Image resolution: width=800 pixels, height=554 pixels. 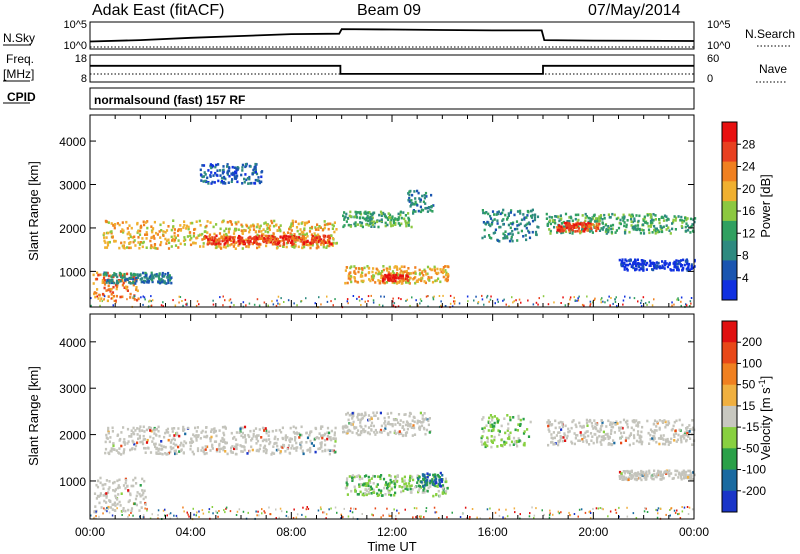 I want to click on y-tick-label: 3000, so click(x=72, y=186).